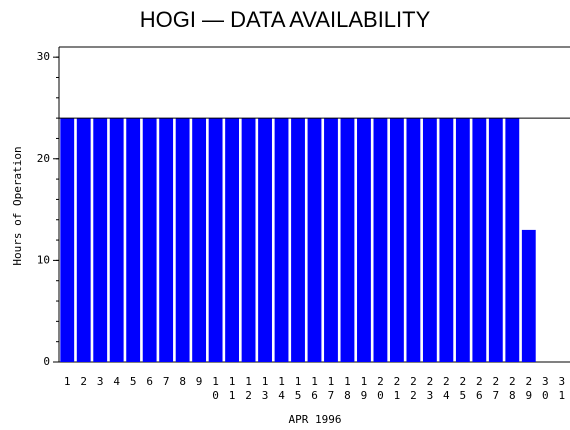 The image size is (570, 430). I want to click on x-tick-label: 4, so click(116, 381).